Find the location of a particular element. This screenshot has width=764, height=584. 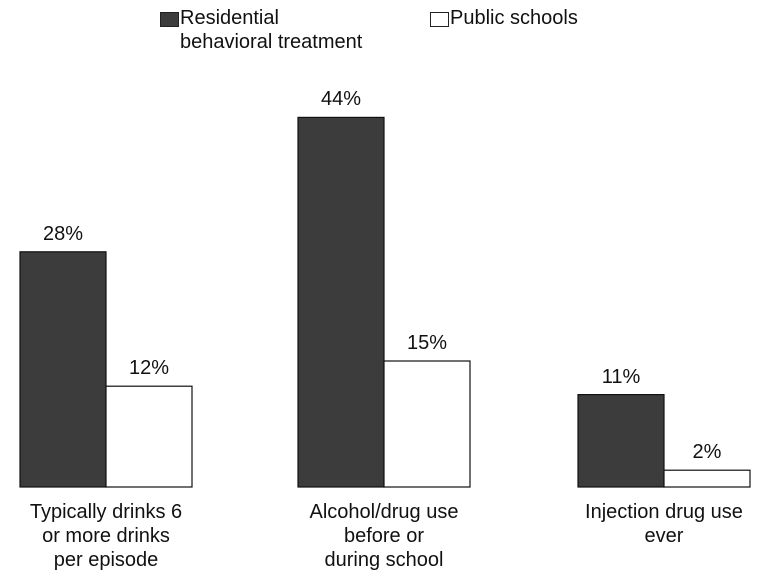

data-label: 11% is located at coordinates (621, 376).